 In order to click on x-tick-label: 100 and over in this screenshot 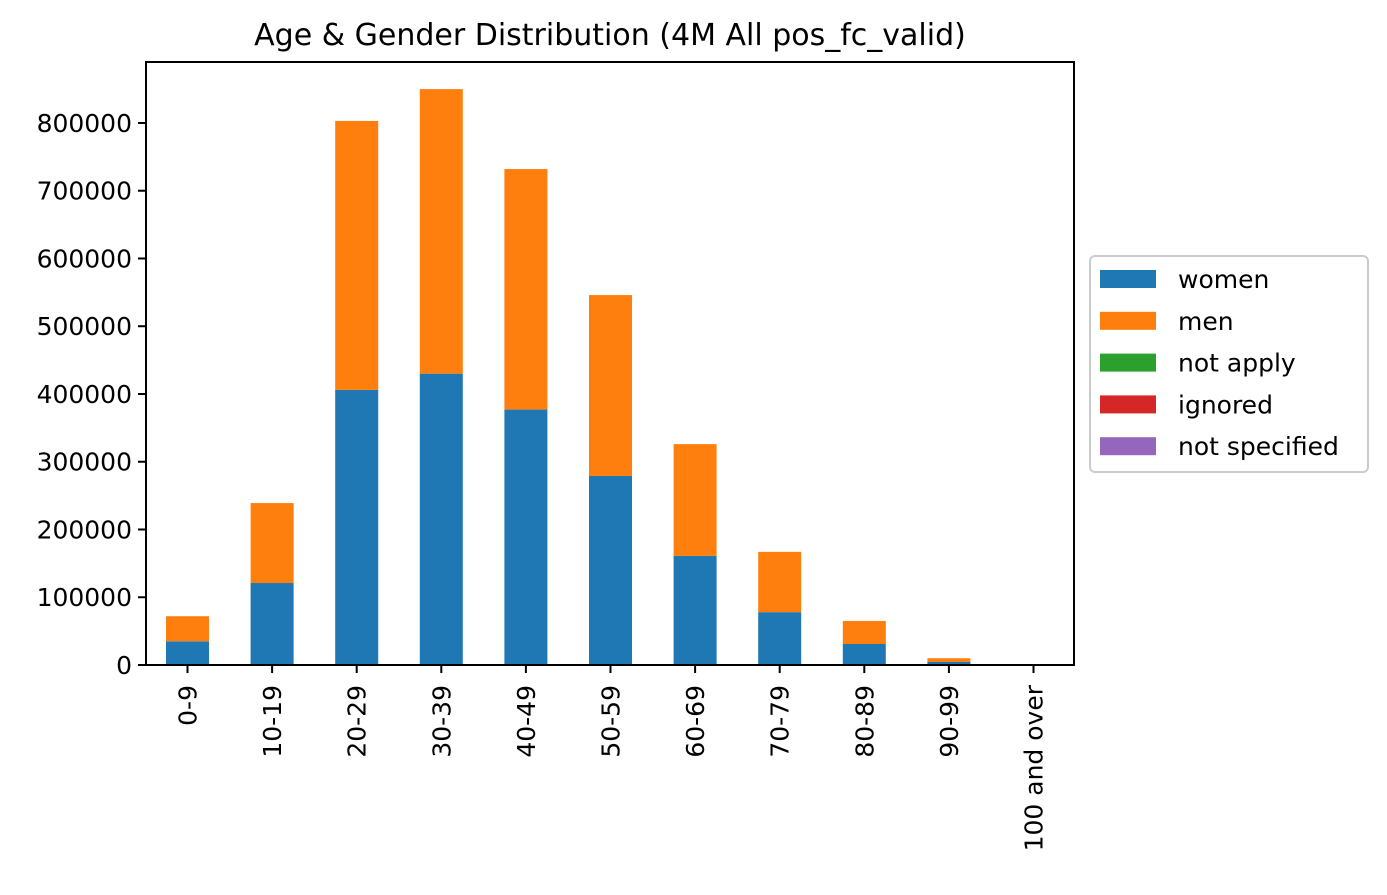, I will do `click(1034, 767)`.